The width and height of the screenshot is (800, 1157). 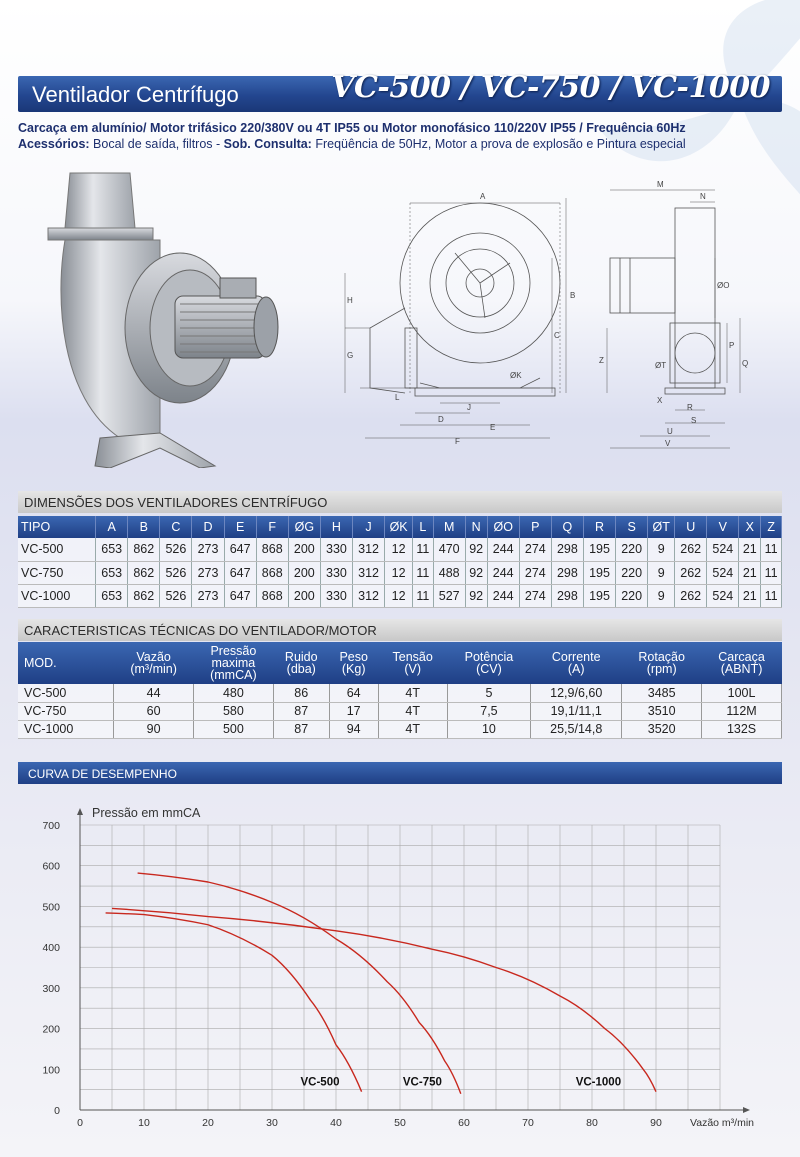 I want to click on column-header-line: Ruido, so click(x=301, y=657).